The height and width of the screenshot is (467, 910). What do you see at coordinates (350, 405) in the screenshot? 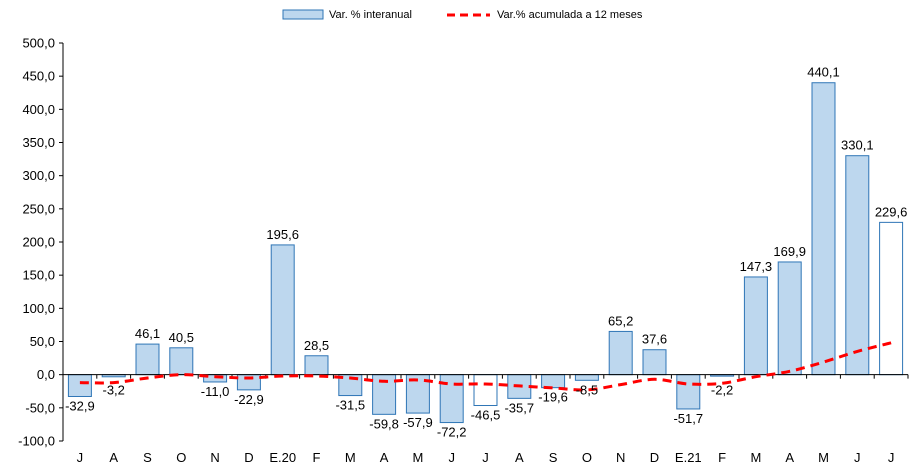
I see `data-label: -31,5` at bounding box center [350, 405].